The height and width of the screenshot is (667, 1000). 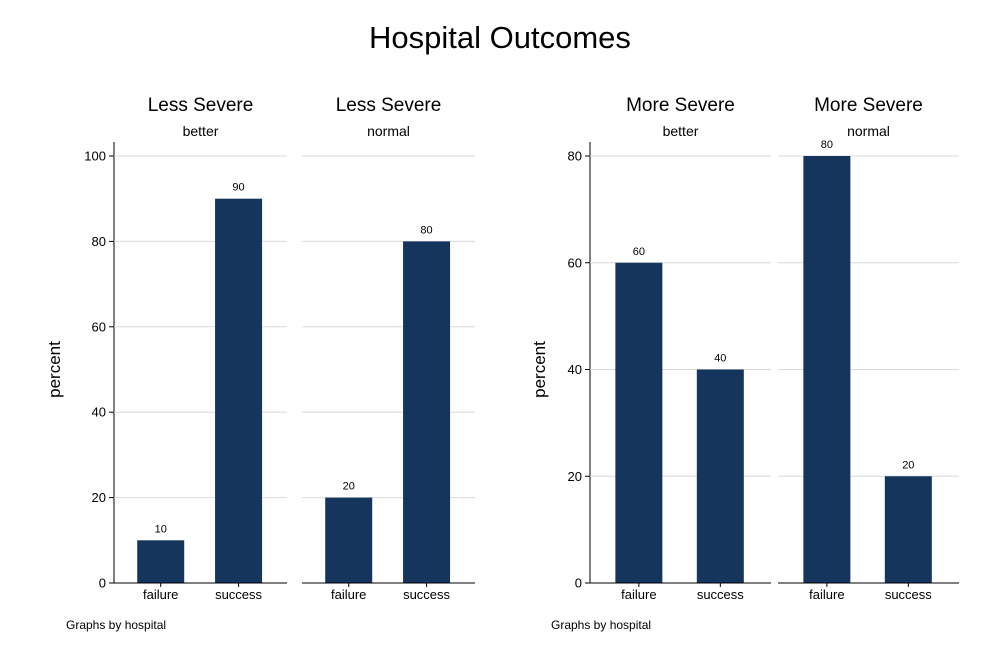 I want to click on data-label: 10, so click(x=161, y=529).